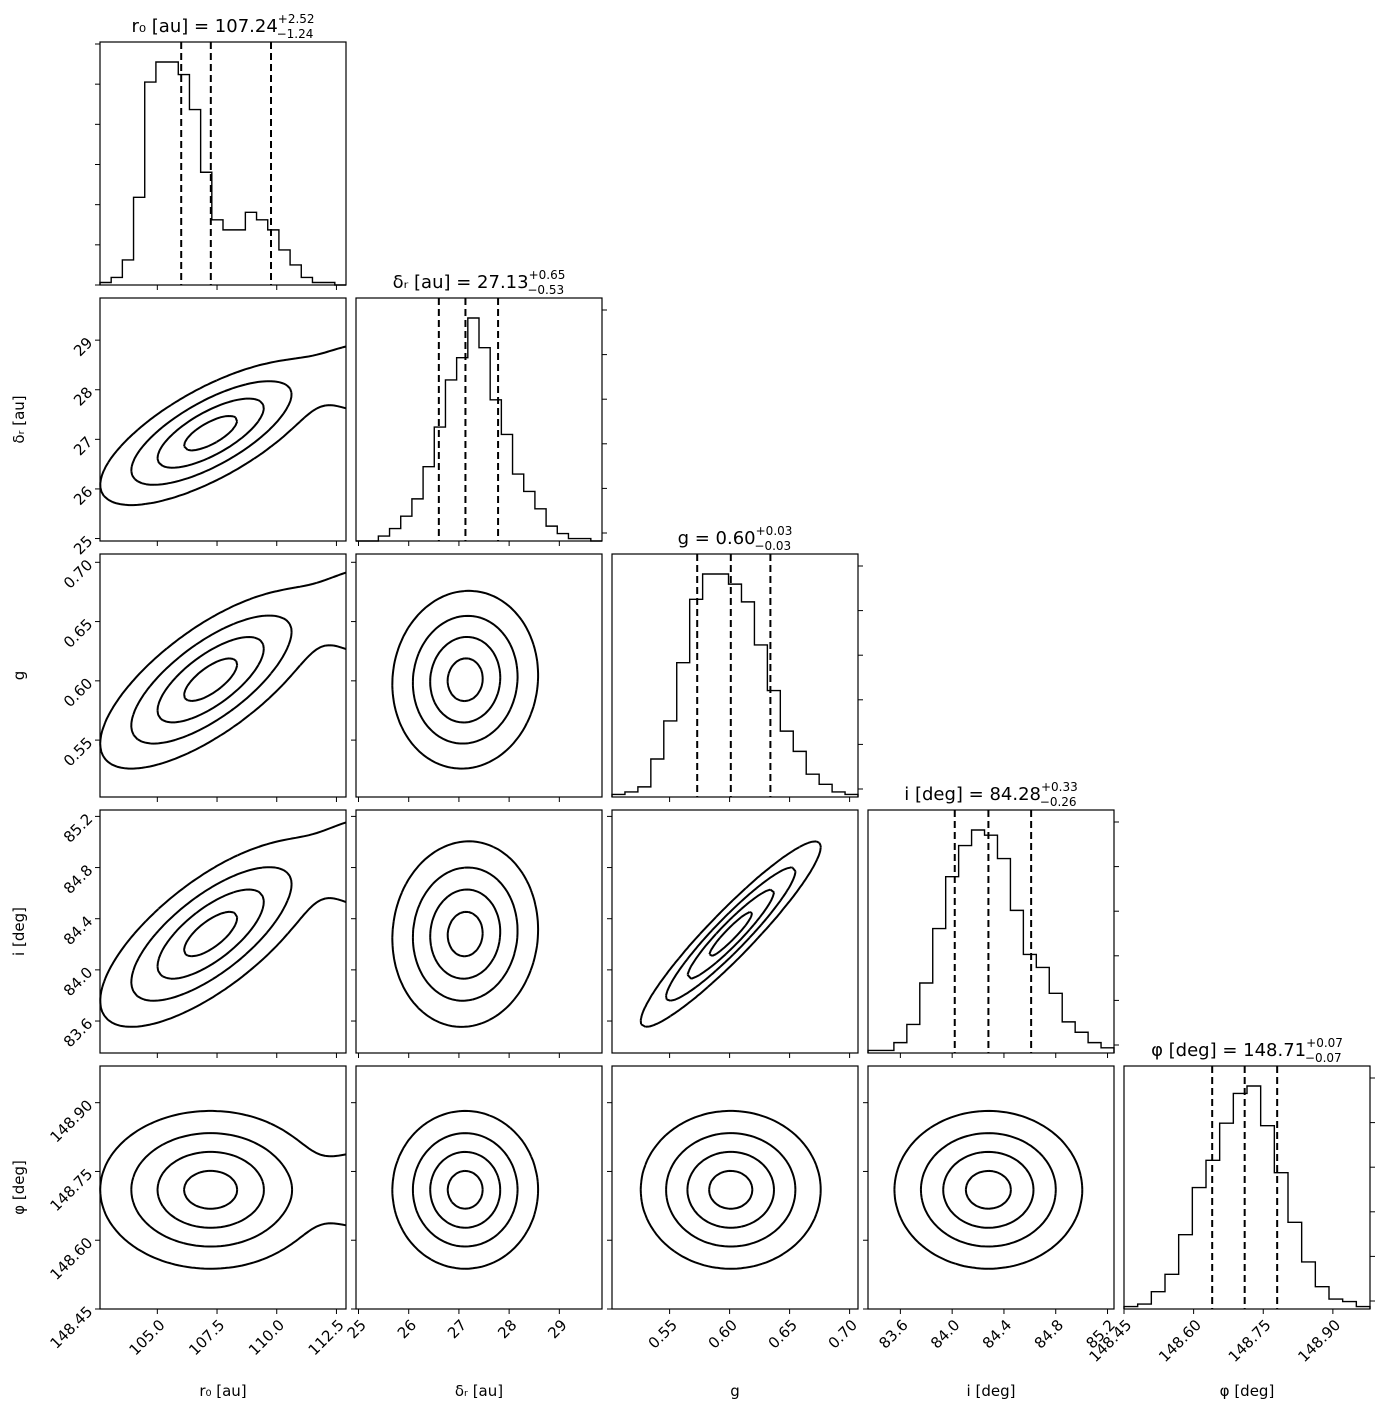  What do you see at coordinates (972, 794) in the screenshot?
I see `title-main: i [deg] = 84.28` at bounding box center [972, 794].